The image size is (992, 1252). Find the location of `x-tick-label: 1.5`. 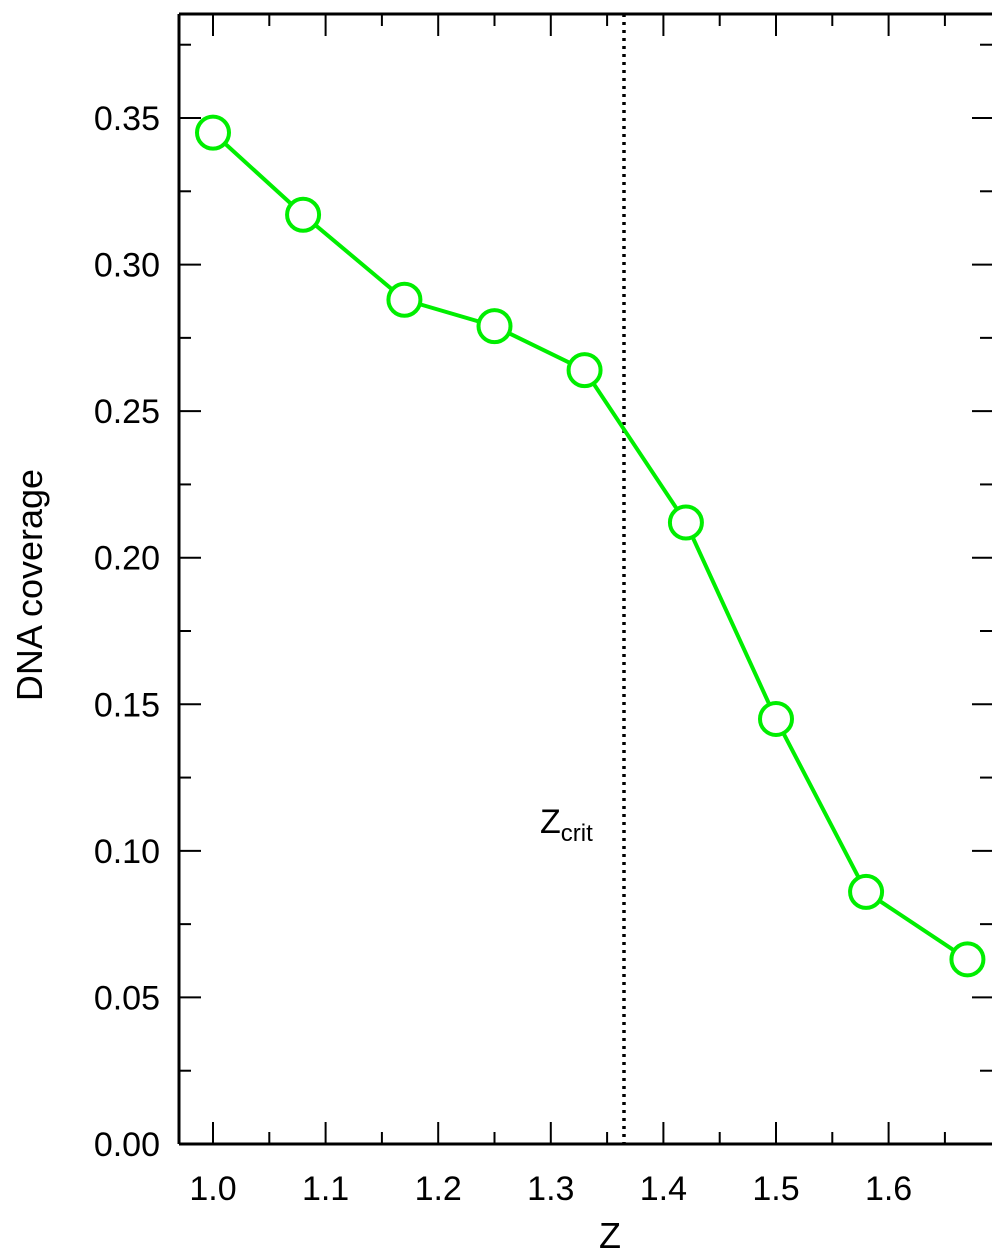

x-tick-label: 1.5 is located at coordinates (775, 1189).